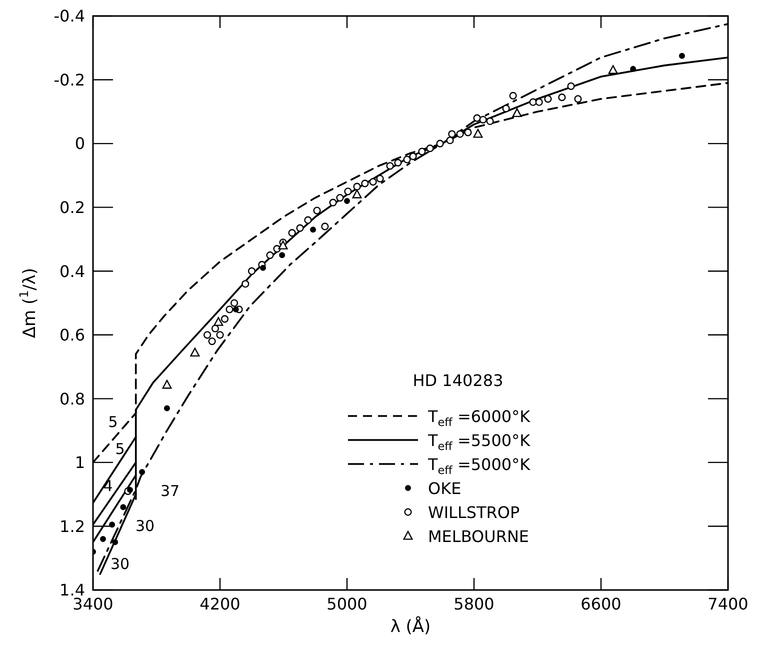  What do you see at coordinates (69, 16) in the screenshot?
I see `y-tick-label: -0.4` at bounding box center [69, 16].